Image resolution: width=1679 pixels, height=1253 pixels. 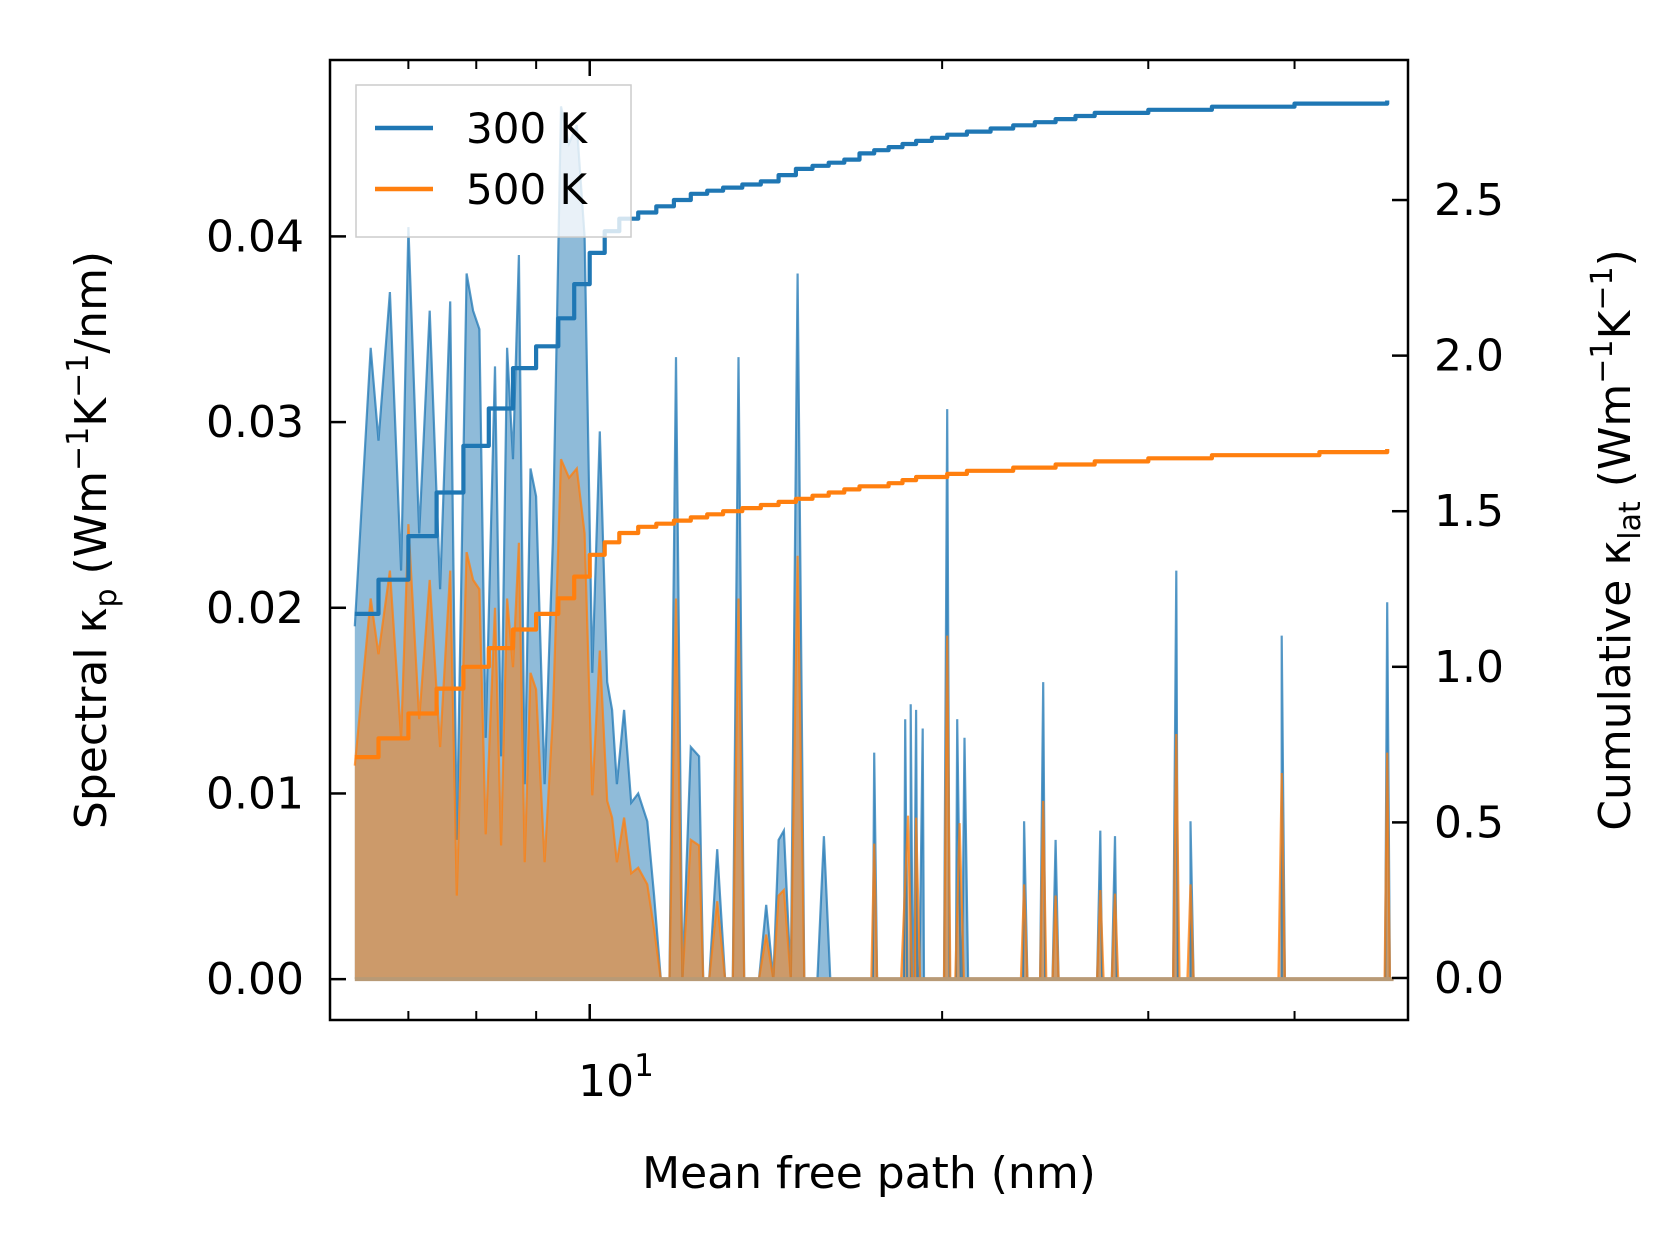 I want to click on y-label-right-sup2: −1, so click(x=1602, y=288).